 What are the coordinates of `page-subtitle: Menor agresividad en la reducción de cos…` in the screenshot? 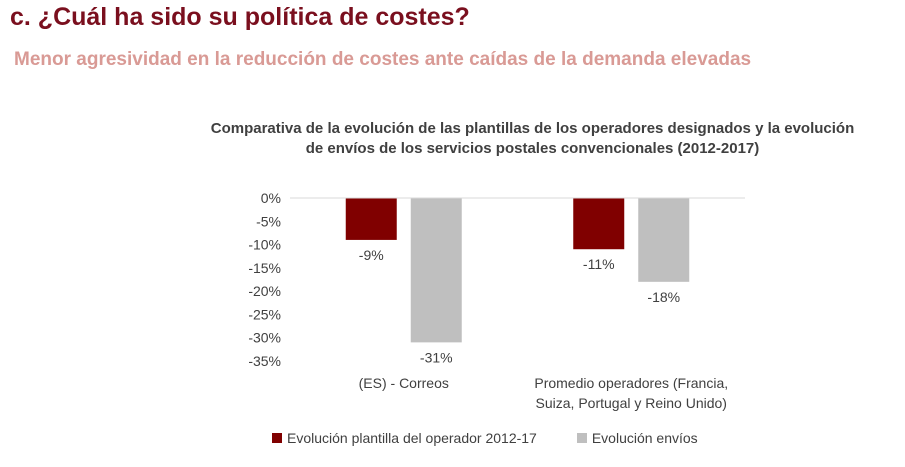 It's located at (383, 59).